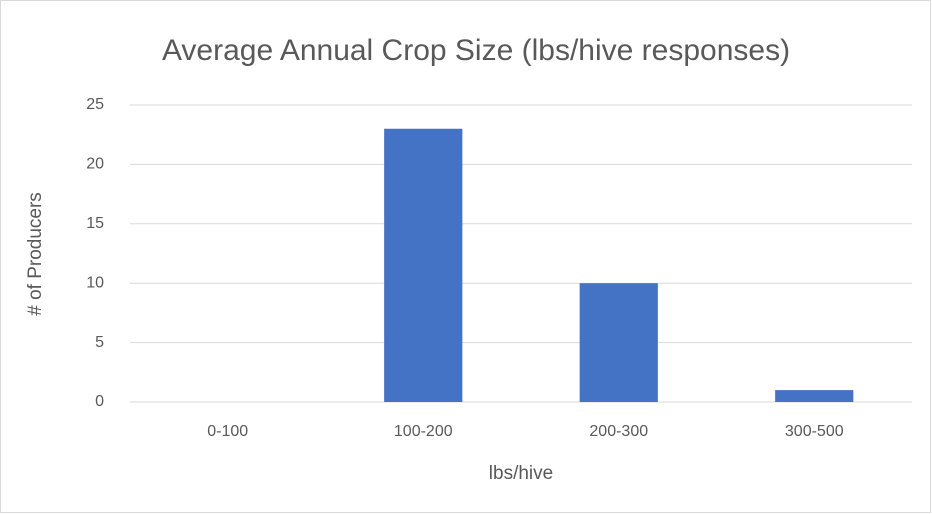  What do you see at coordinates (521, 473) in the screenshot?
I see `x-axis-label: lbs/hive` at bounding box center [521, 473].